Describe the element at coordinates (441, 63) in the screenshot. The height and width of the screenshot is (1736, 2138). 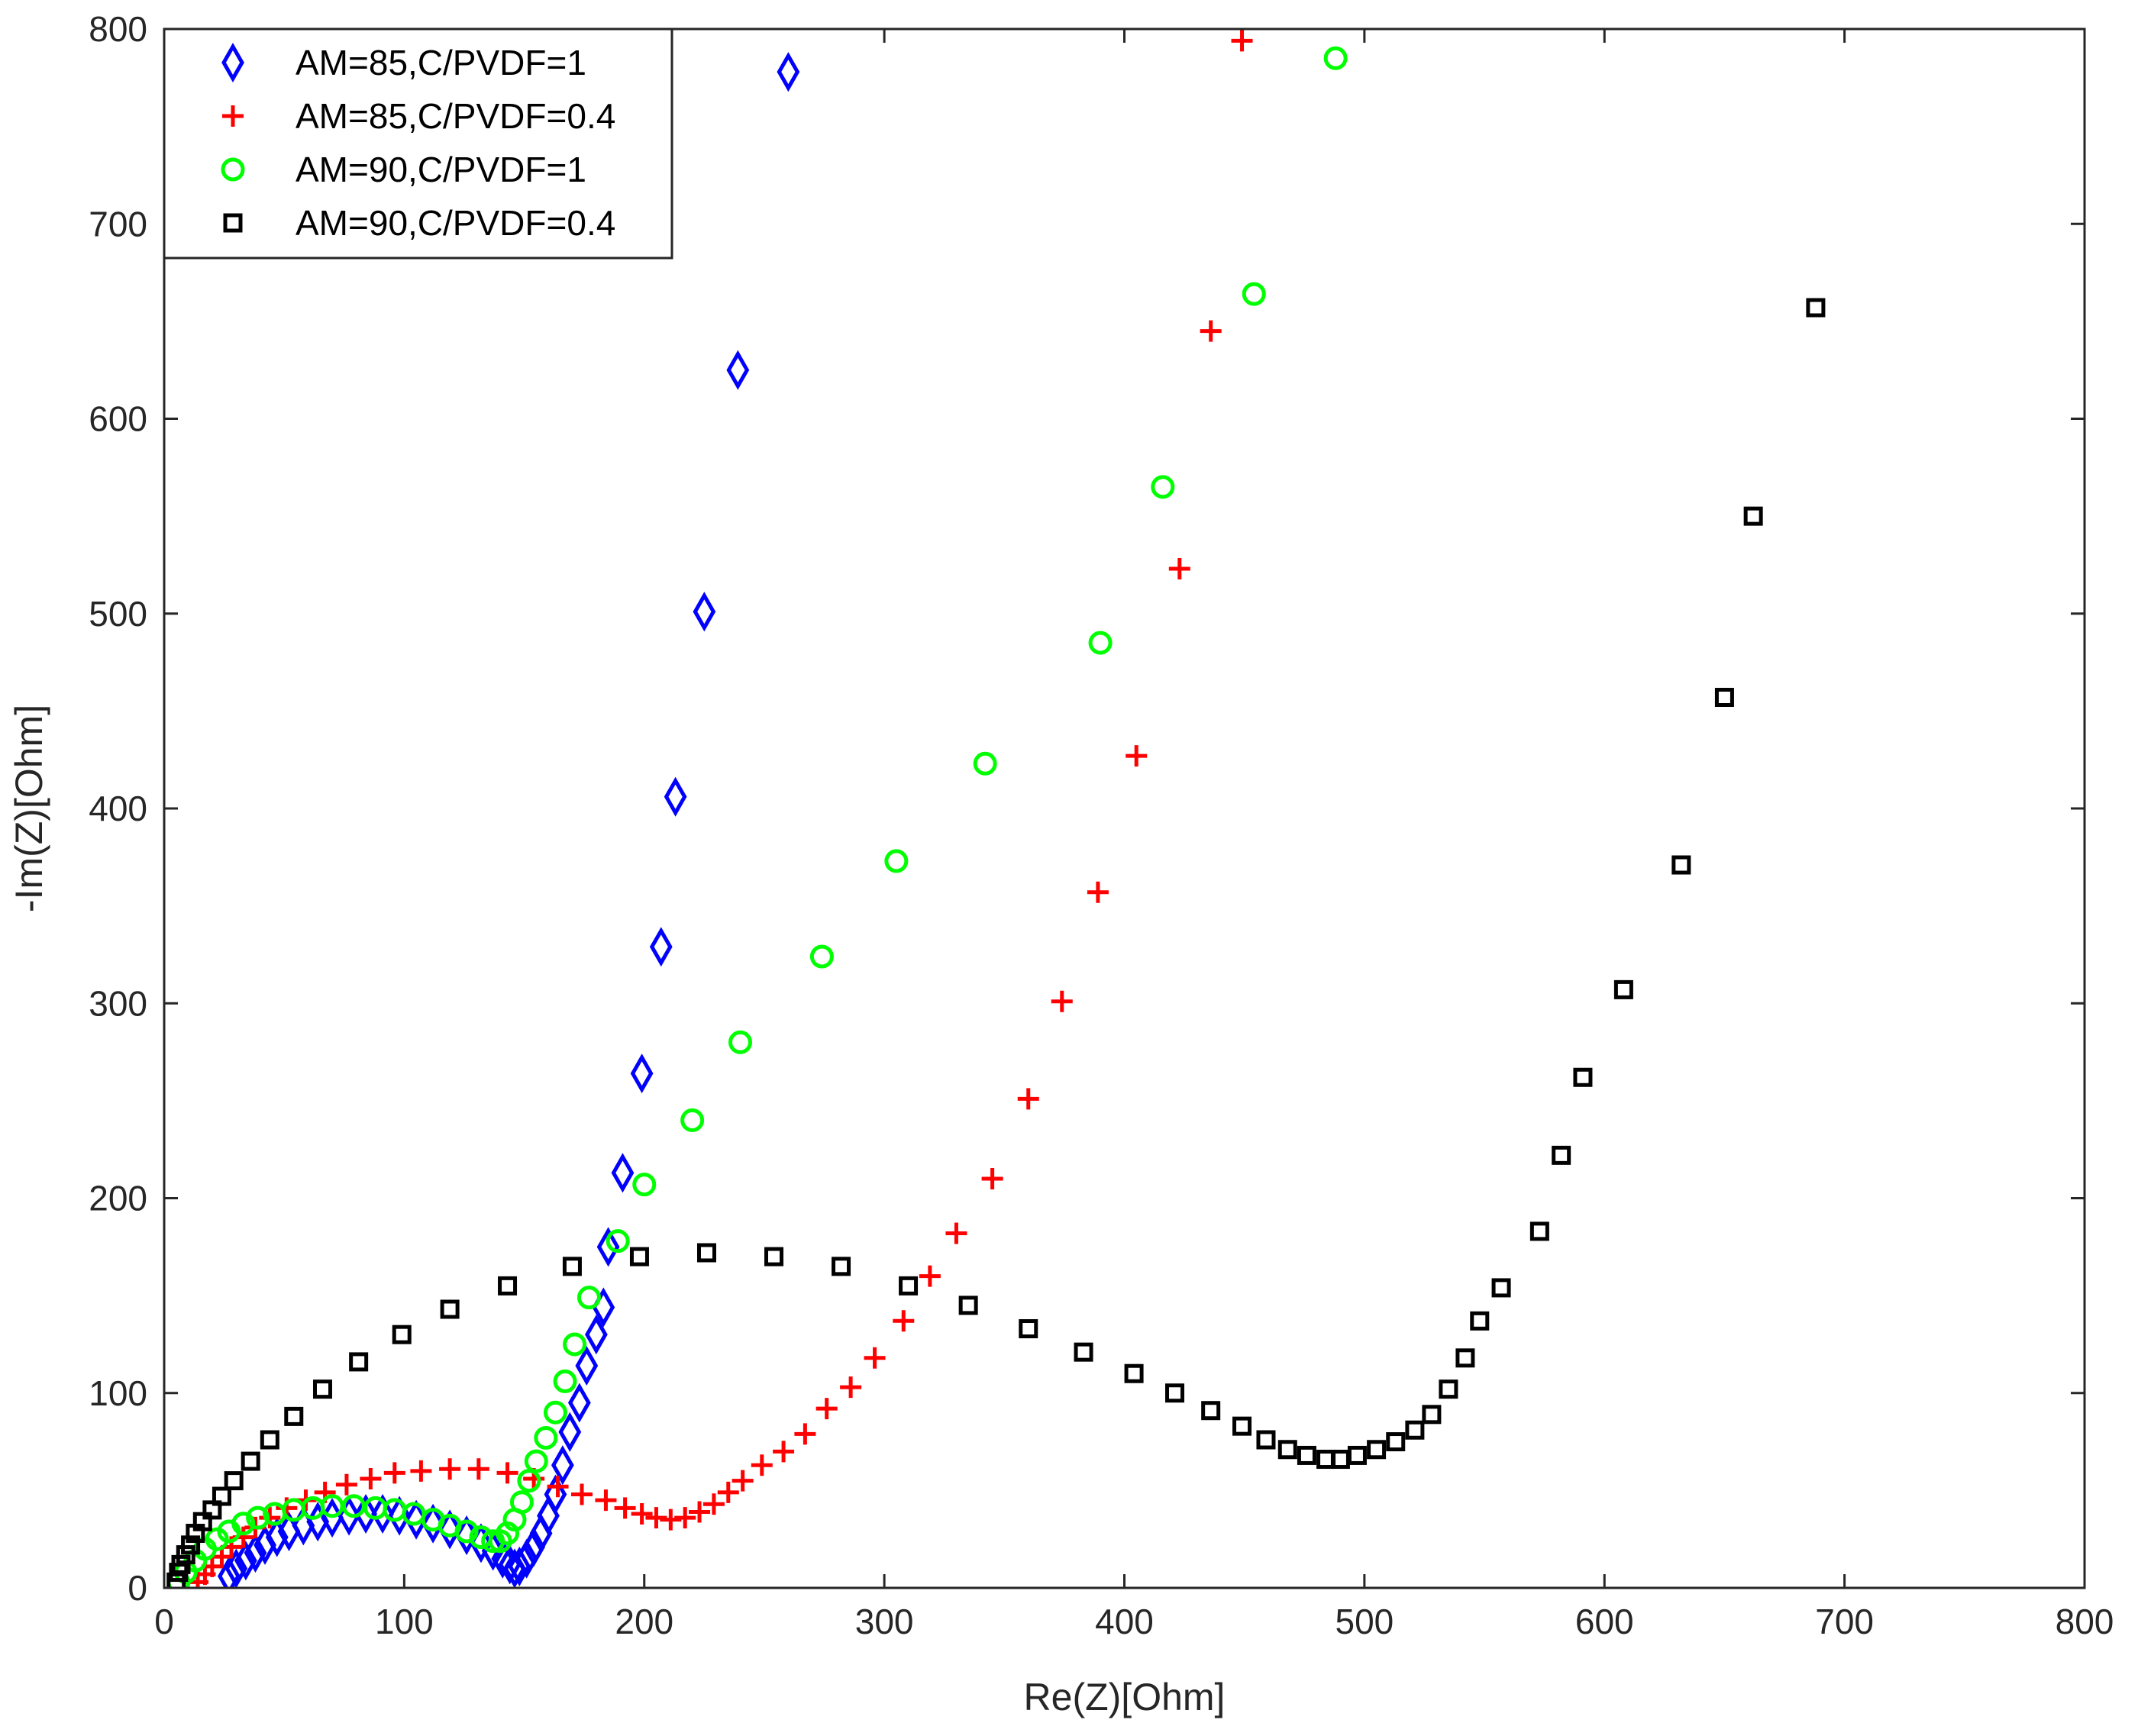
I see `legend-label: AM=85,C/PVDF=1` at that location.